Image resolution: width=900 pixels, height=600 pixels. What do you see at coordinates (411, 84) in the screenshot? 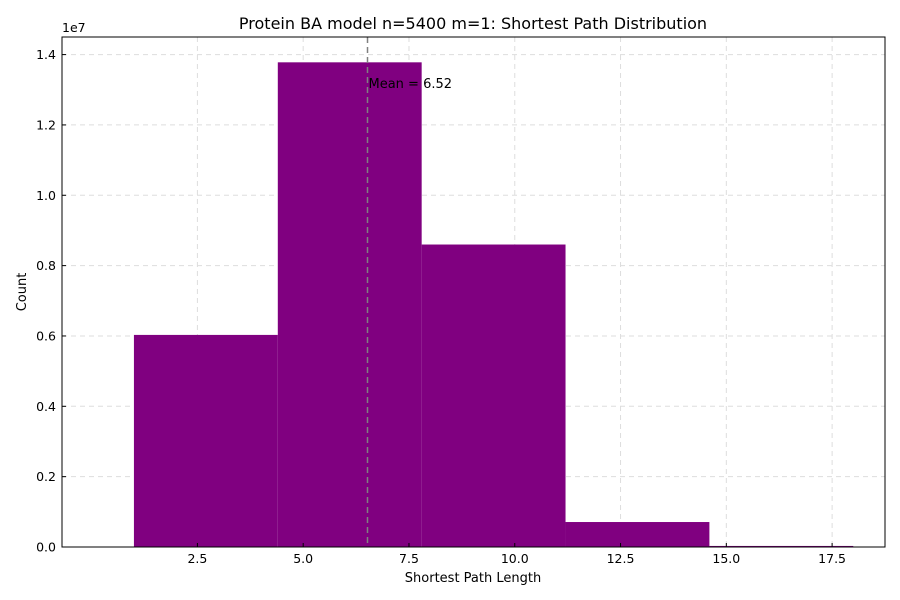
I see `mean-annotation: Mean = 6.52` at bounding box center [411, 84].